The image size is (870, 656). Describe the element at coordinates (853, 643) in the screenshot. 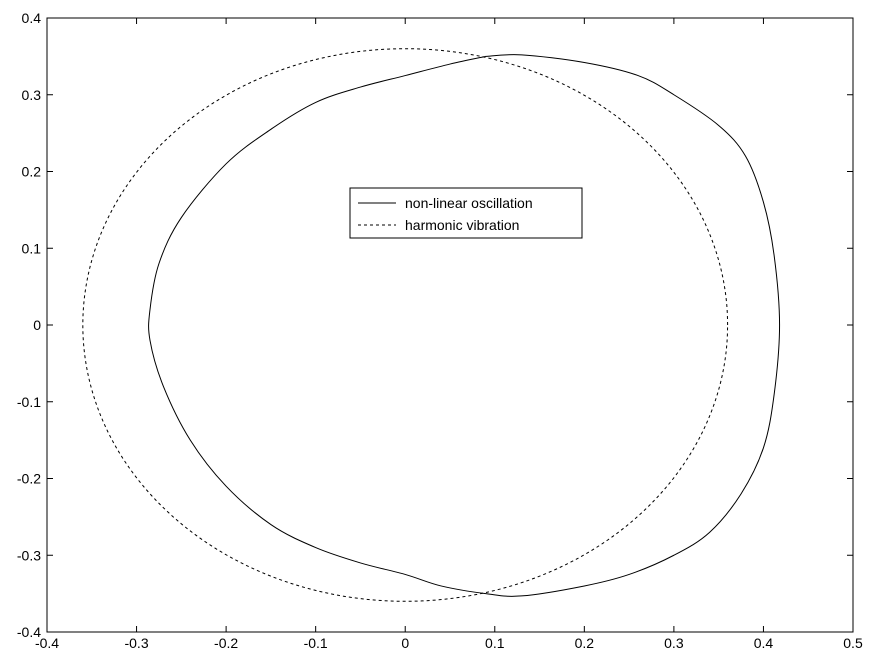

I see `x-tick-label: 0.5` at that location.